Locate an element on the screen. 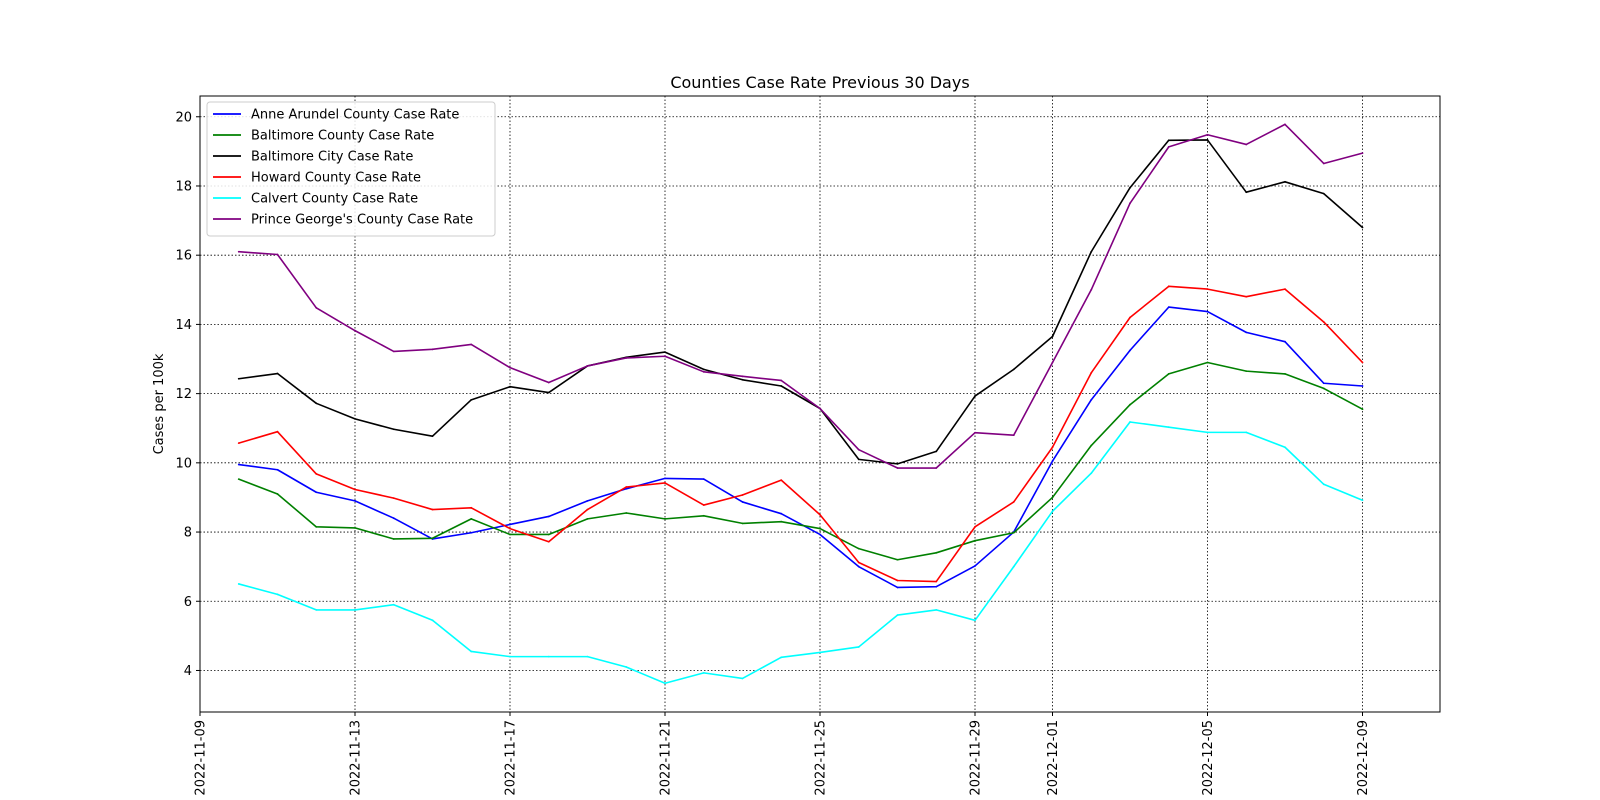 This screenshot has width=1600, height=800. chart-title: Counties Case Rate Previous 30 Days is located at coordinates (819, 82).